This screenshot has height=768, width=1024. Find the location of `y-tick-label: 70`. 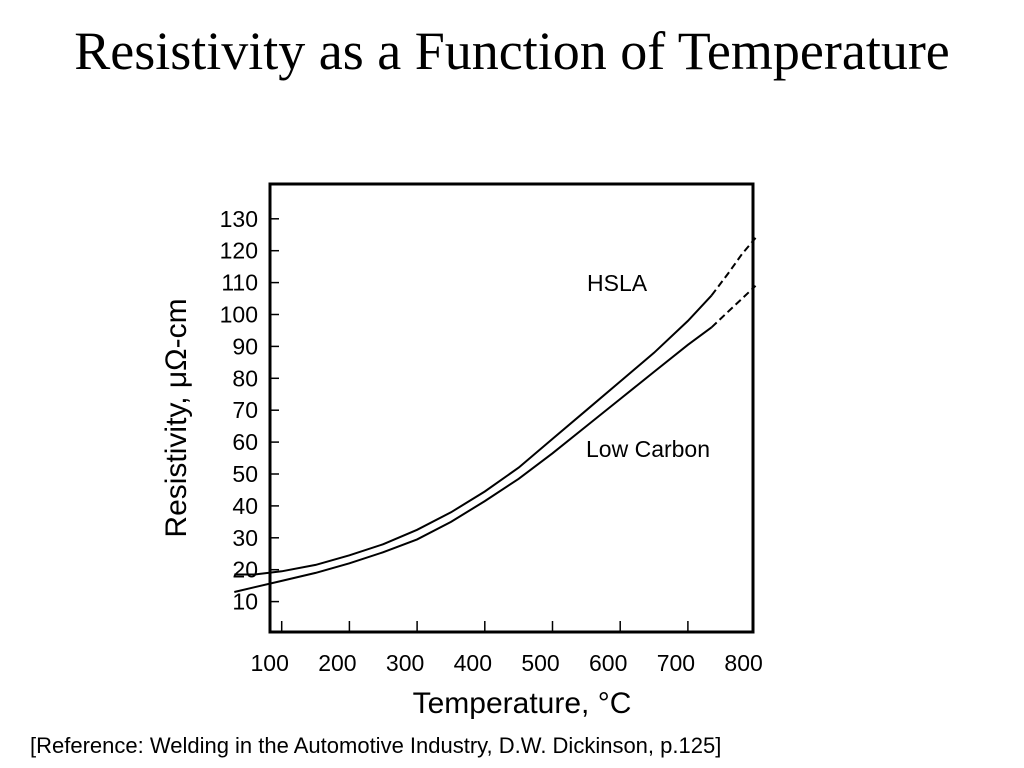

y-tick-label: 70 is located at coordinates (245, 410).